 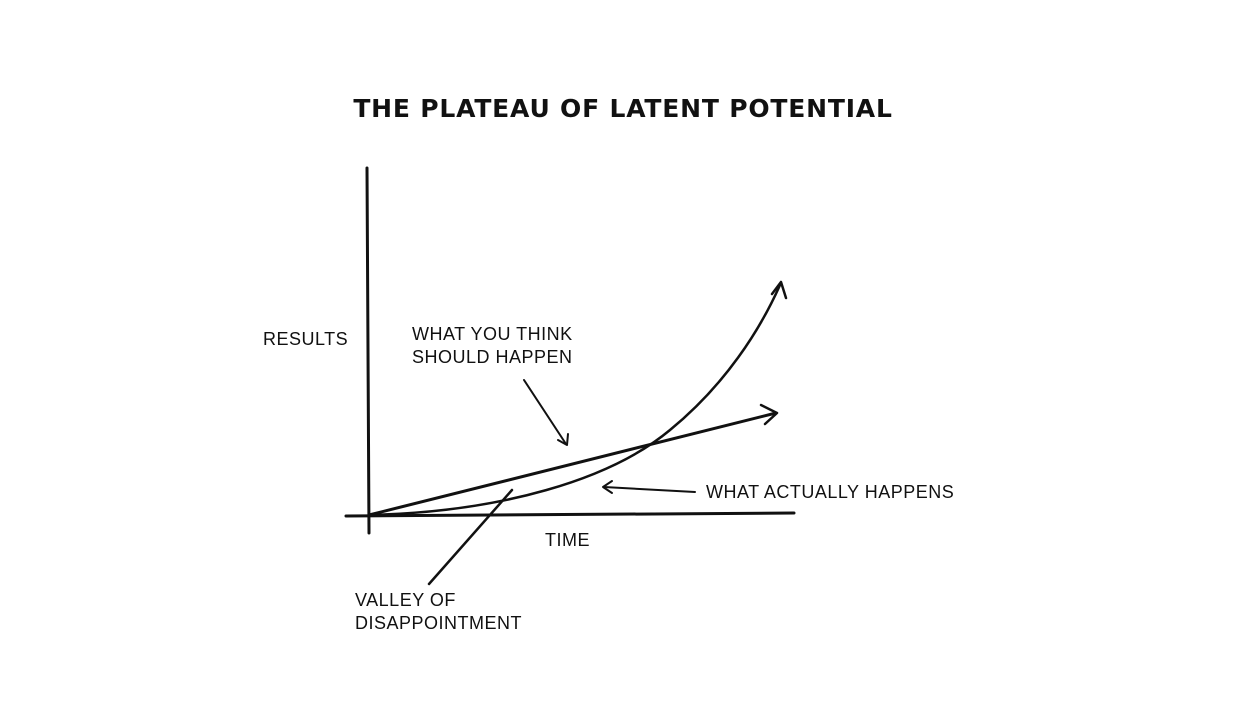 What do you see at coordinates (492, 346) in the screenshot?
I see `expected-annotation: WHAT YOU THINK SHOULD HAPPEN` at bounding box center [492, 346].